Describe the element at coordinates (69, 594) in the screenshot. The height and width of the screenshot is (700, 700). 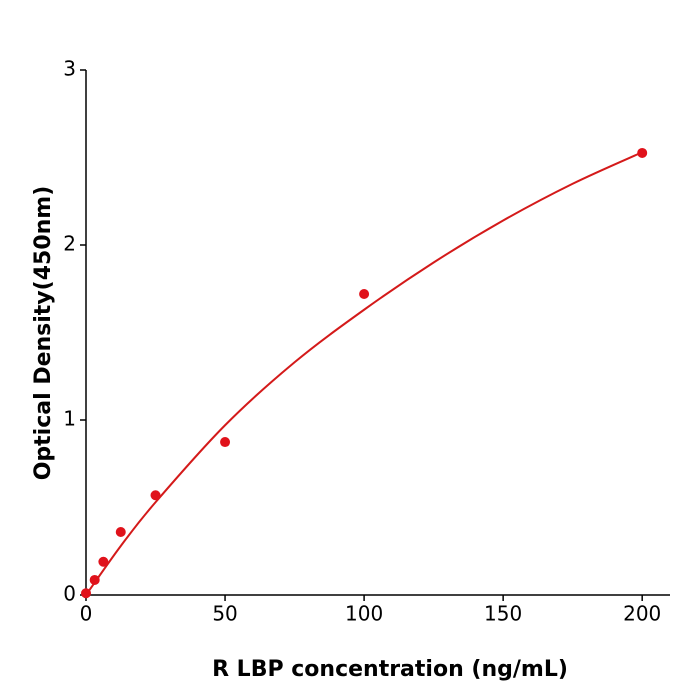
I see `y-tick-label: 0` at that location.